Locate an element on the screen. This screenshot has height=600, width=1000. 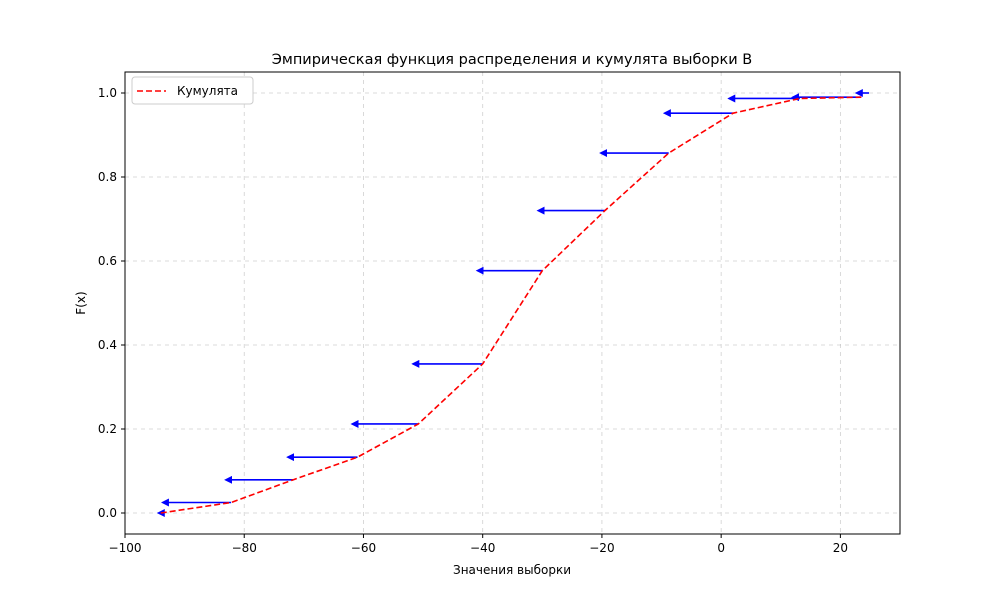
x-tick-label: 20 is located at coordinates (840, 548).